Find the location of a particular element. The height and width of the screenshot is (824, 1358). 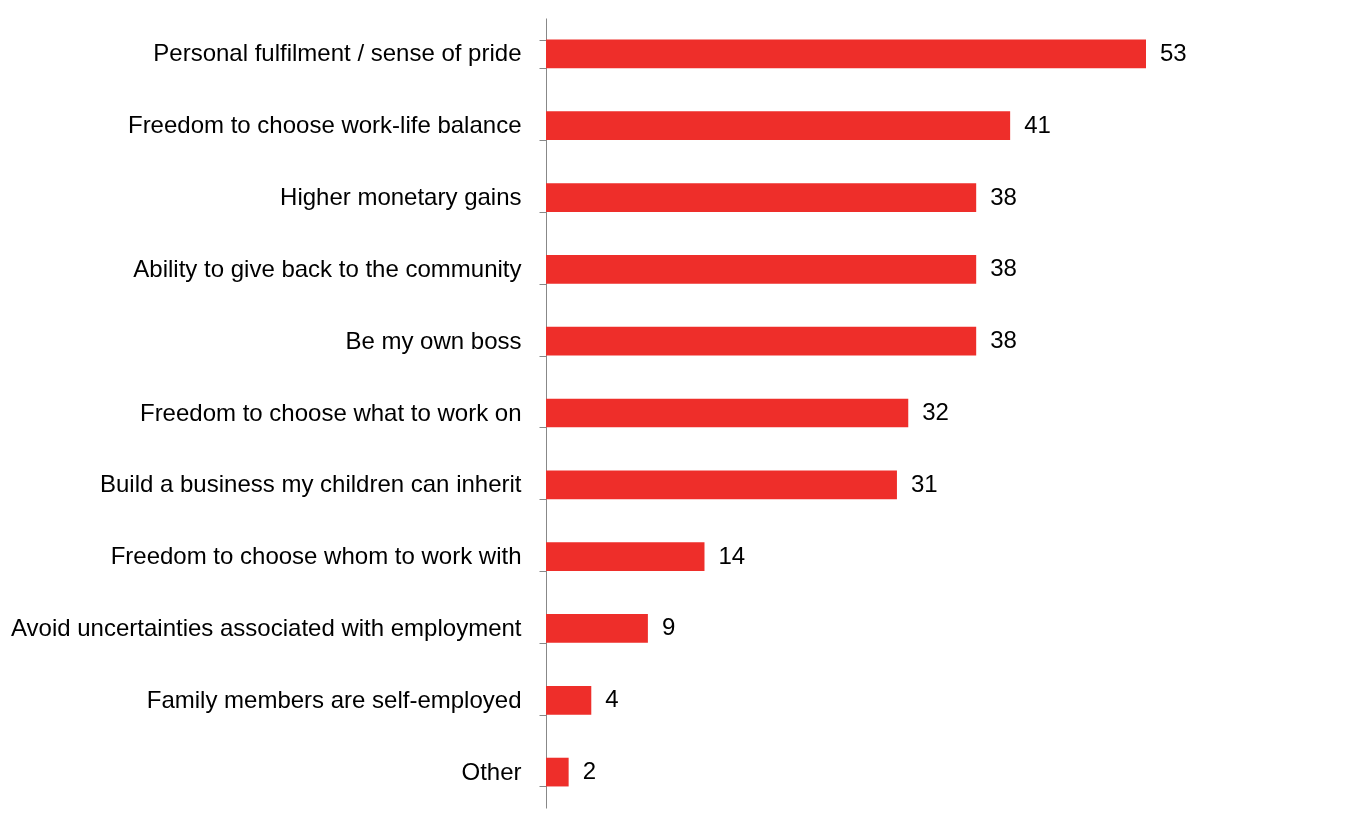

y-tick-label: Freedom to choose what to work on is located at coordinates (330, 412).